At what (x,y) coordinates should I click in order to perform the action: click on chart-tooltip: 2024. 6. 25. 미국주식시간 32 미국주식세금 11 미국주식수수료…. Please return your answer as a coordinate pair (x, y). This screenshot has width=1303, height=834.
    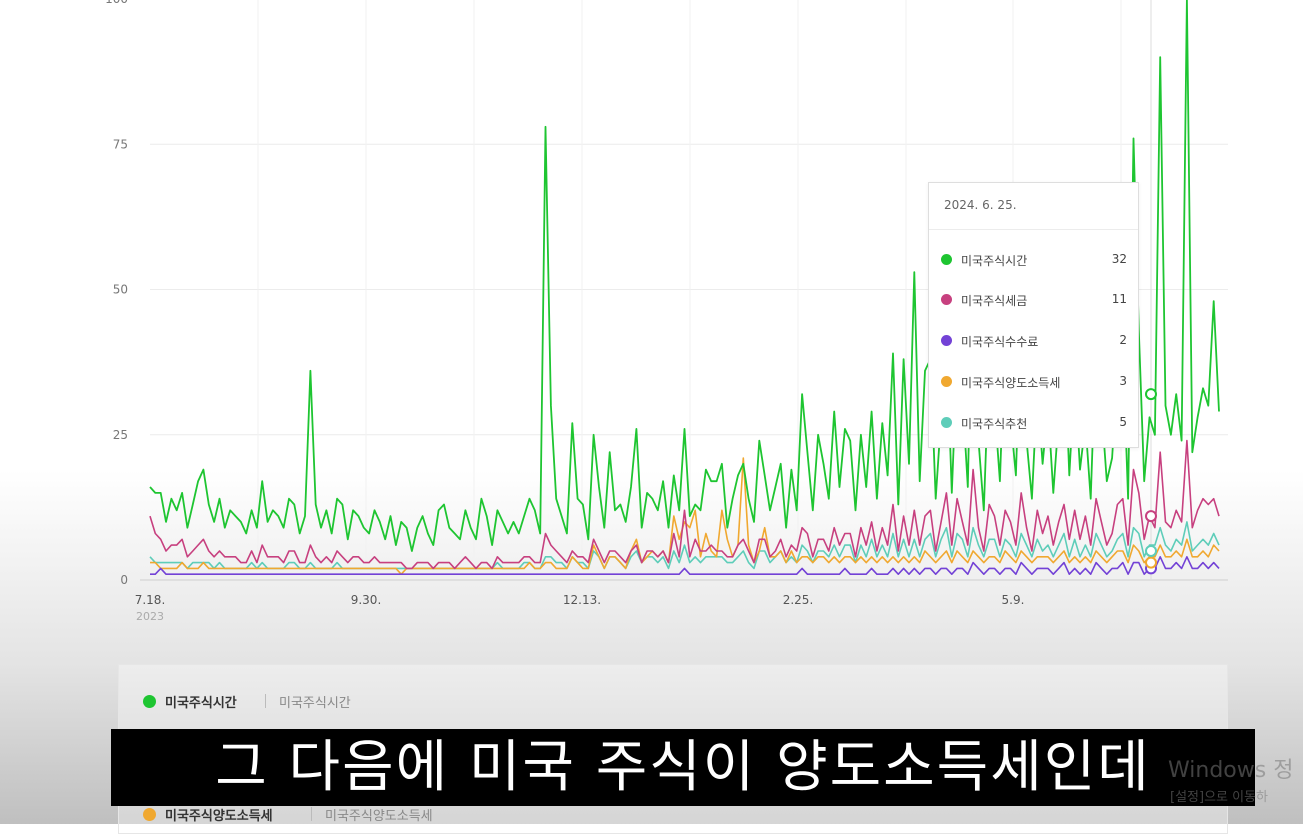
    Looking at the image, I should click on (1033, 315).